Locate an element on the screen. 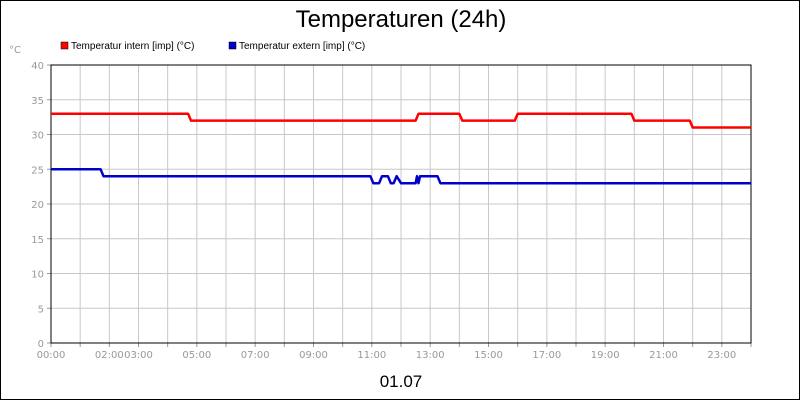 Image resolution: width=800 pixels, height=401 pixels. y-tick-label: 30 is located at coordinates (37, 136).